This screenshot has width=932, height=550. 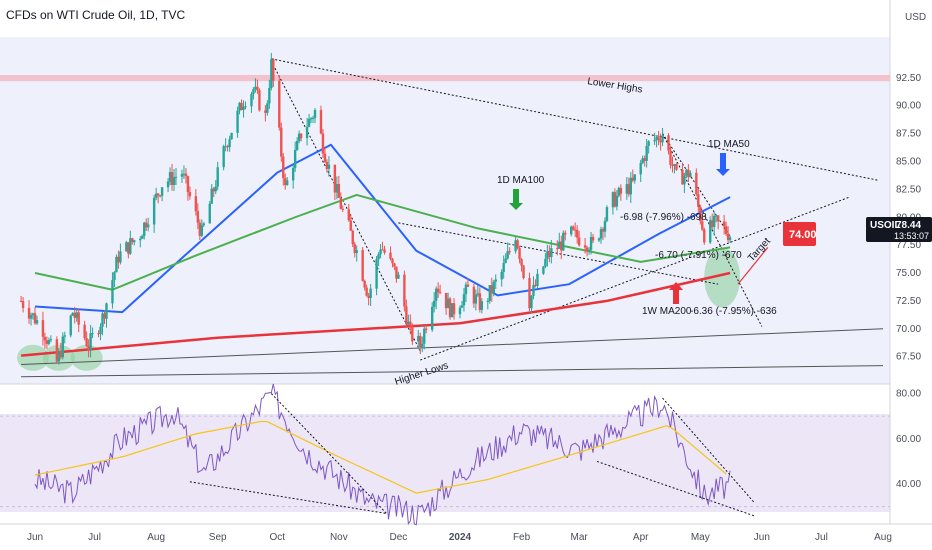 What do you see at coordinates (399, 537) in the screenshot?
I see `time-tick-label: Dec` at bounding box center [399, 537].